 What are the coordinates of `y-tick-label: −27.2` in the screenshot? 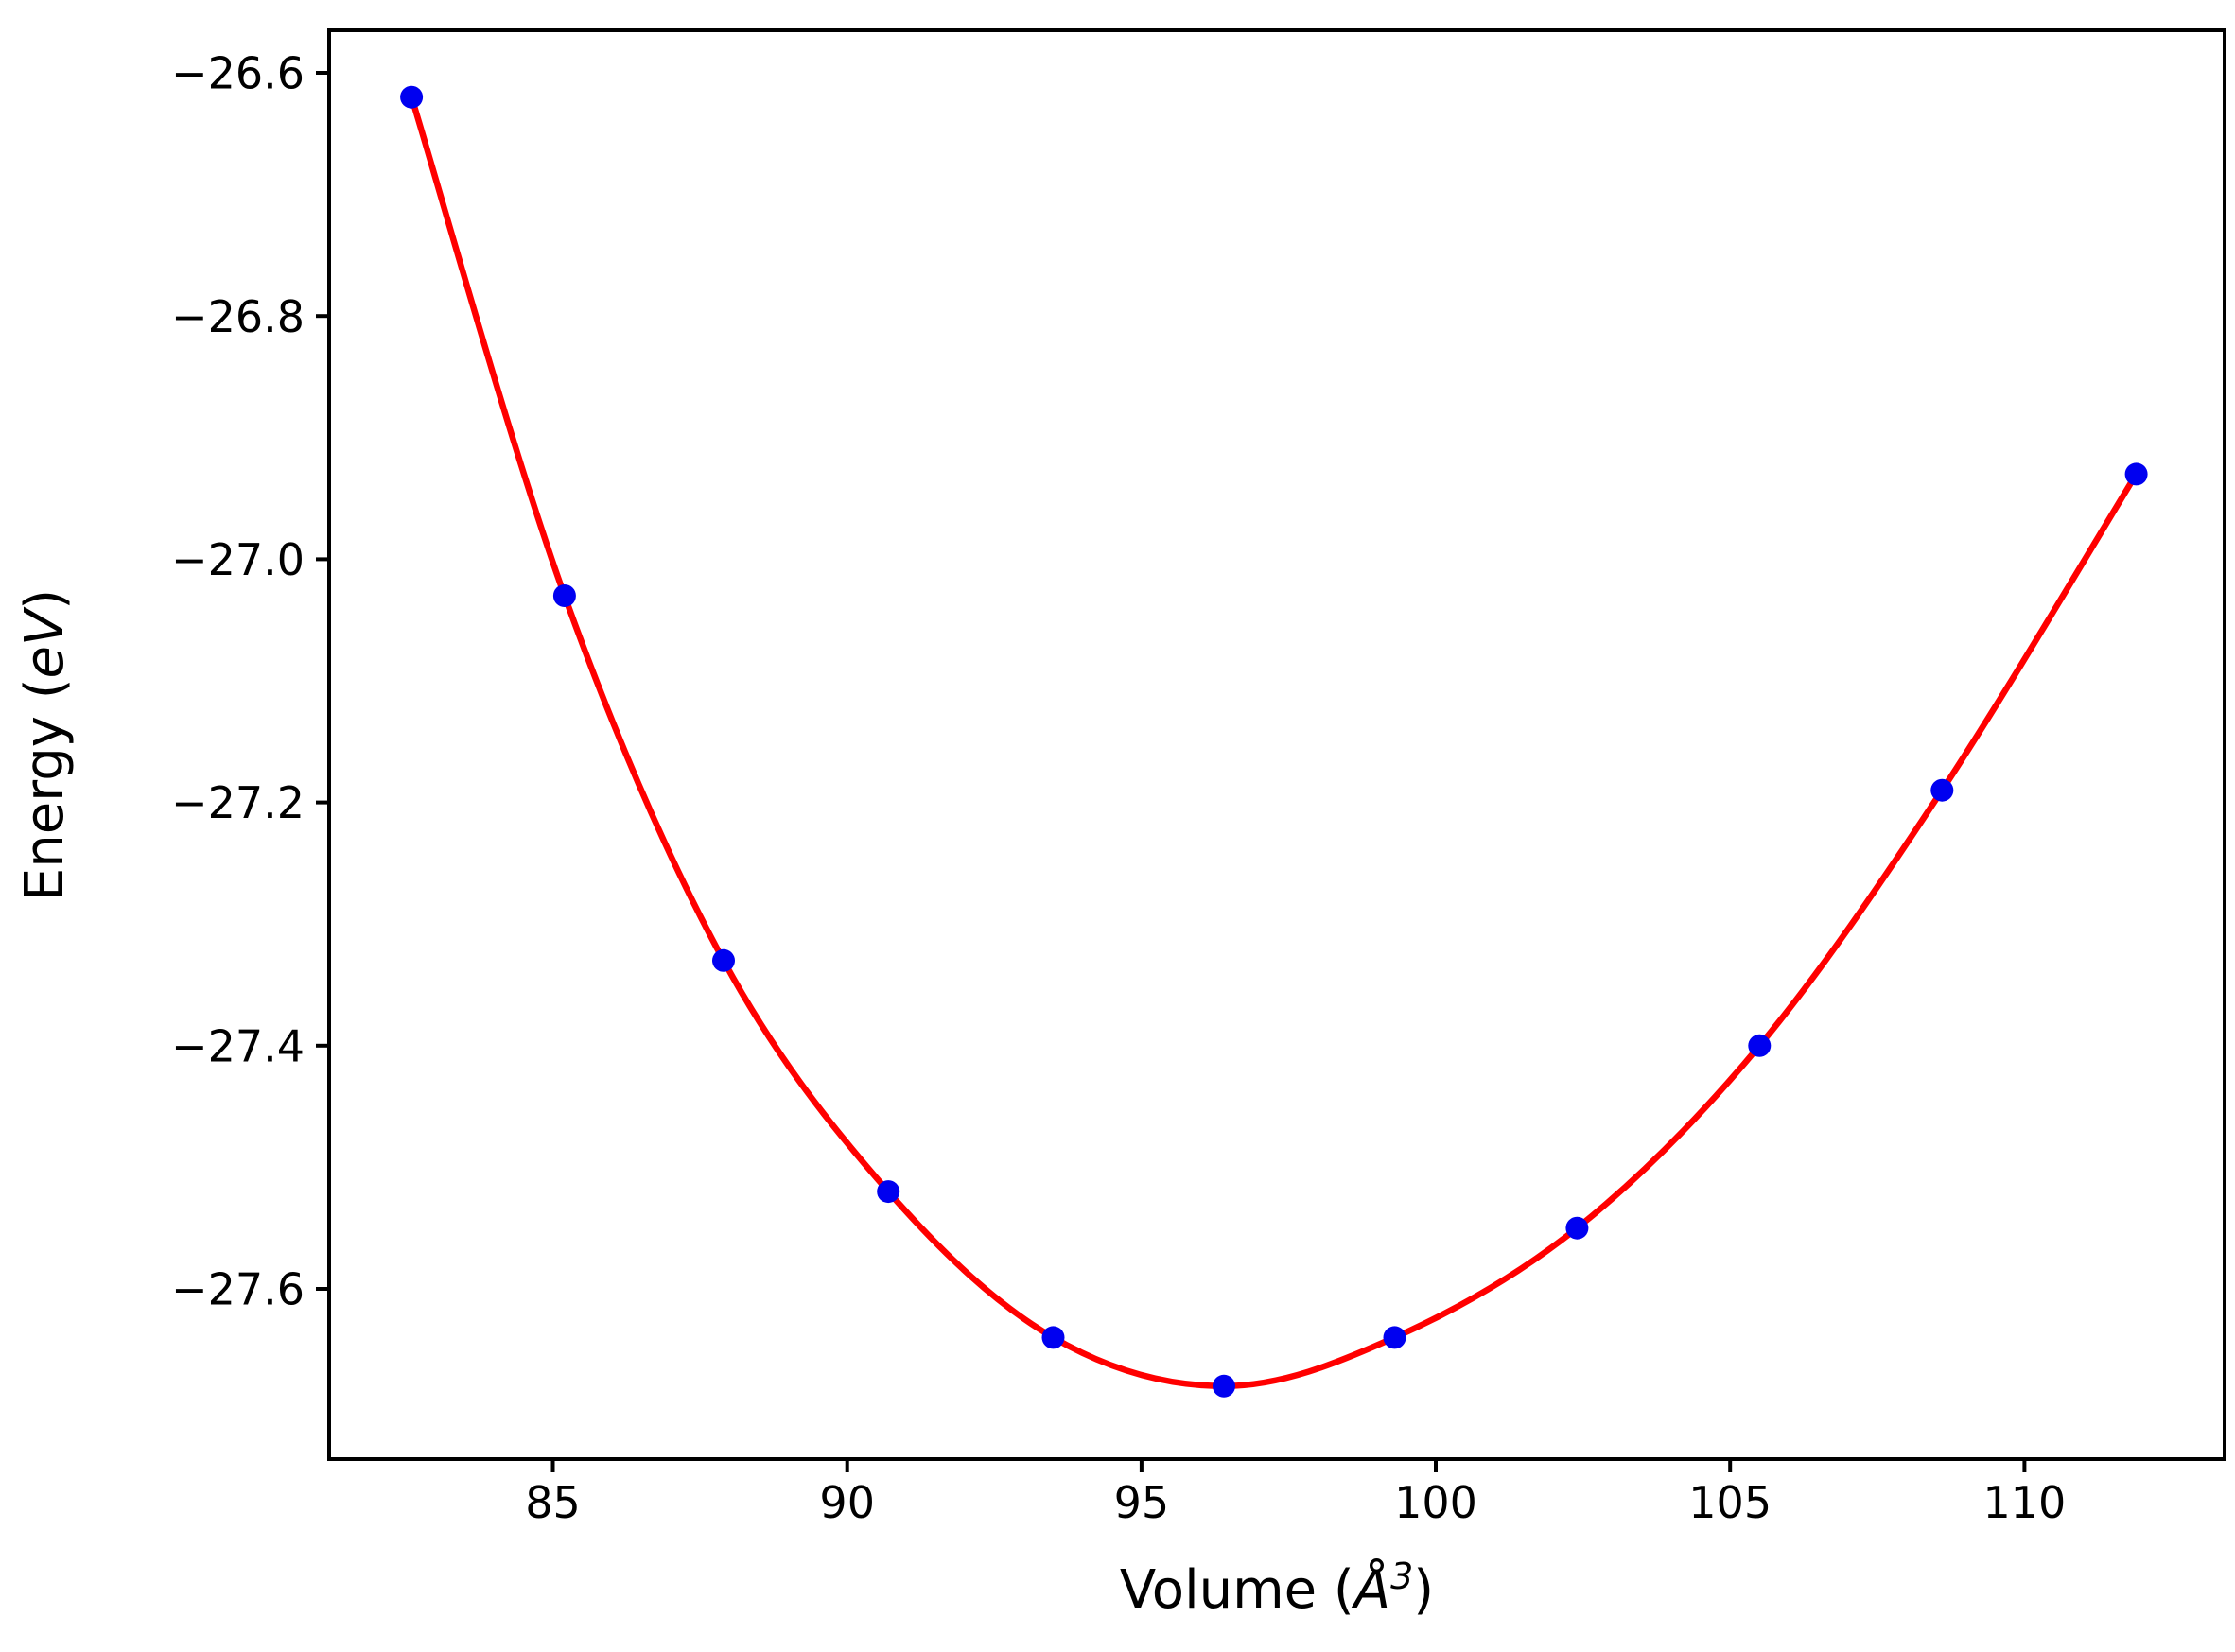 It's located at (238, 803).